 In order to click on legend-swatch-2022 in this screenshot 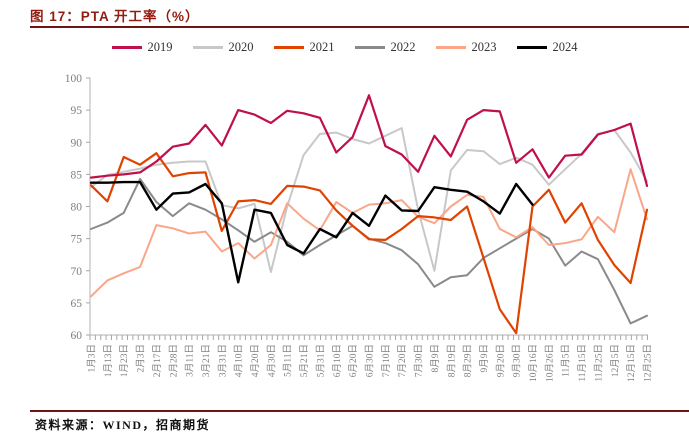, I will do `click(369, 47)`.